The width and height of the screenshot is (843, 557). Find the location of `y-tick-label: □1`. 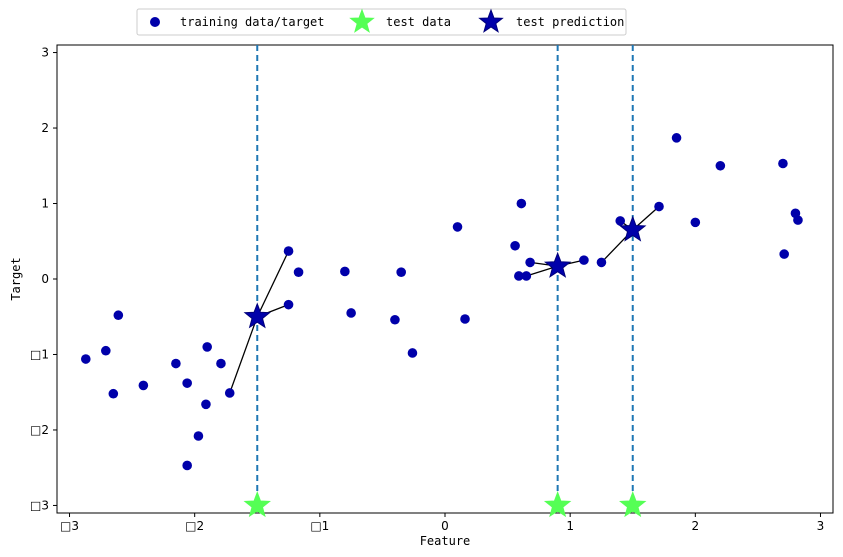

y-tick-label: □1 is located at coordinates (39, 354).